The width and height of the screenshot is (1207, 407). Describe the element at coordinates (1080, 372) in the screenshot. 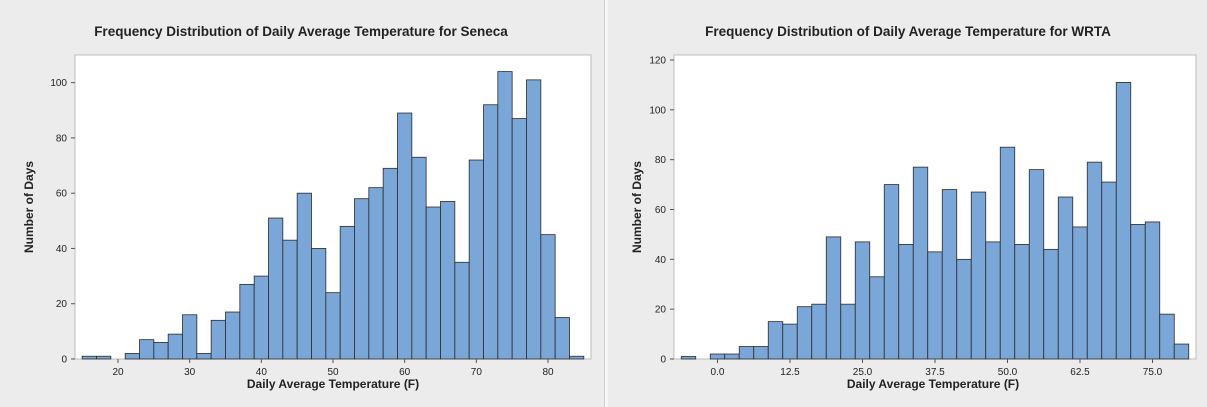

I see `x-tick-label: 62.5` at that location.